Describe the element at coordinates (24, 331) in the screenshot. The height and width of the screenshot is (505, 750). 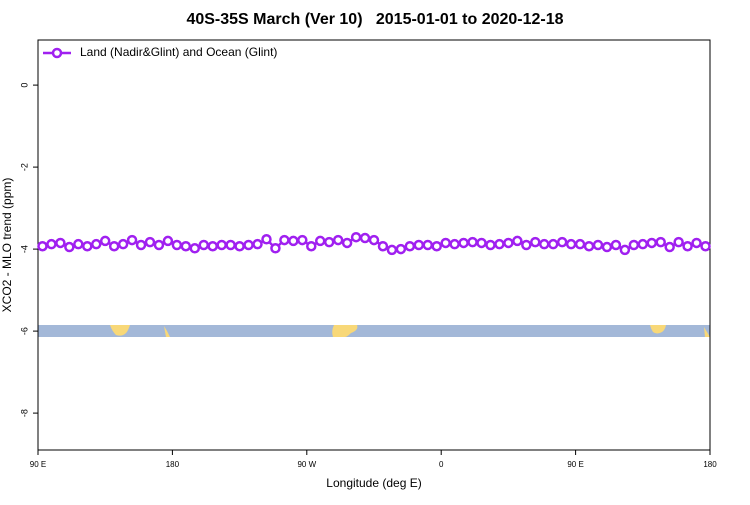
I see `y-tick-label: -6` at that location.